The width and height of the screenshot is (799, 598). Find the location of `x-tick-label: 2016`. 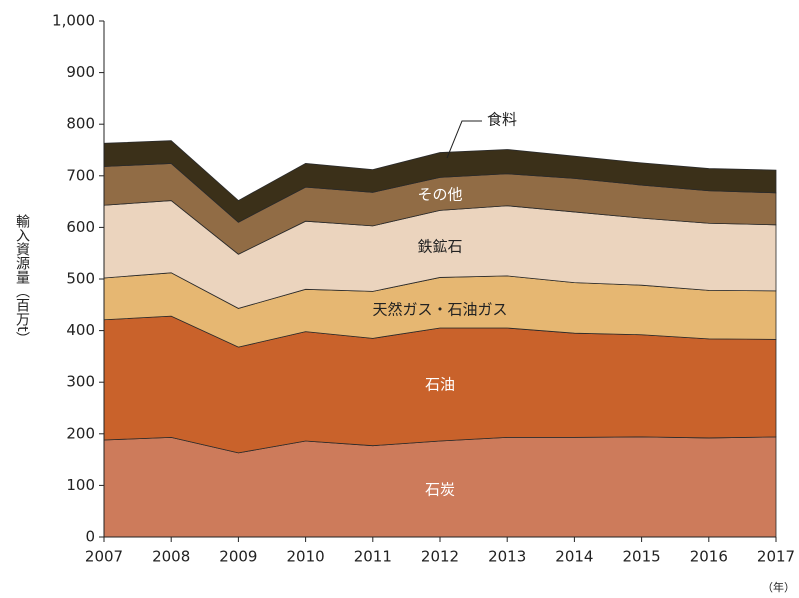

x-tick-label: 2016 is located at coordinates (709, 557).